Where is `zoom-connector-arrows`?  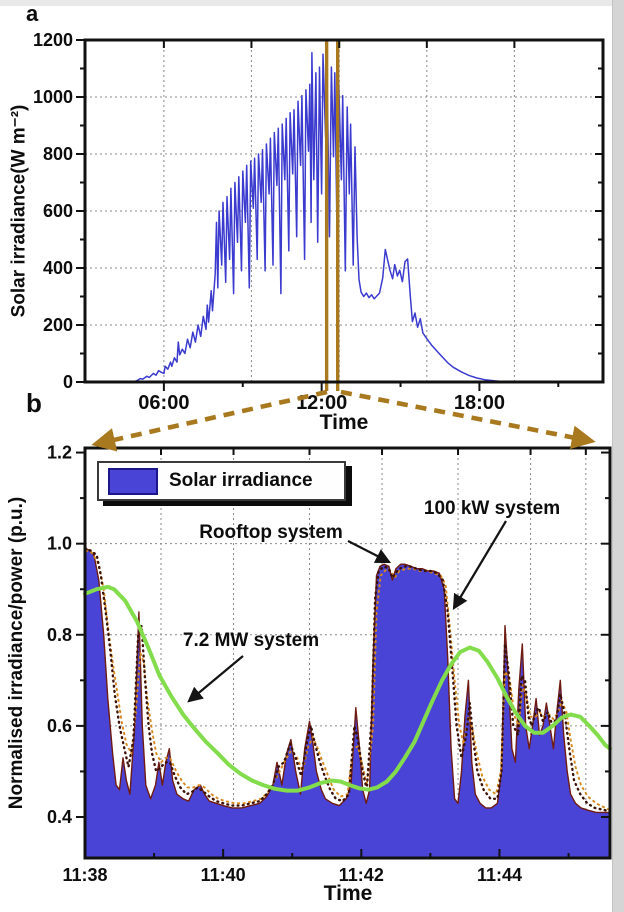
zoom-connector-arrows is located at coordinates (343, 420).